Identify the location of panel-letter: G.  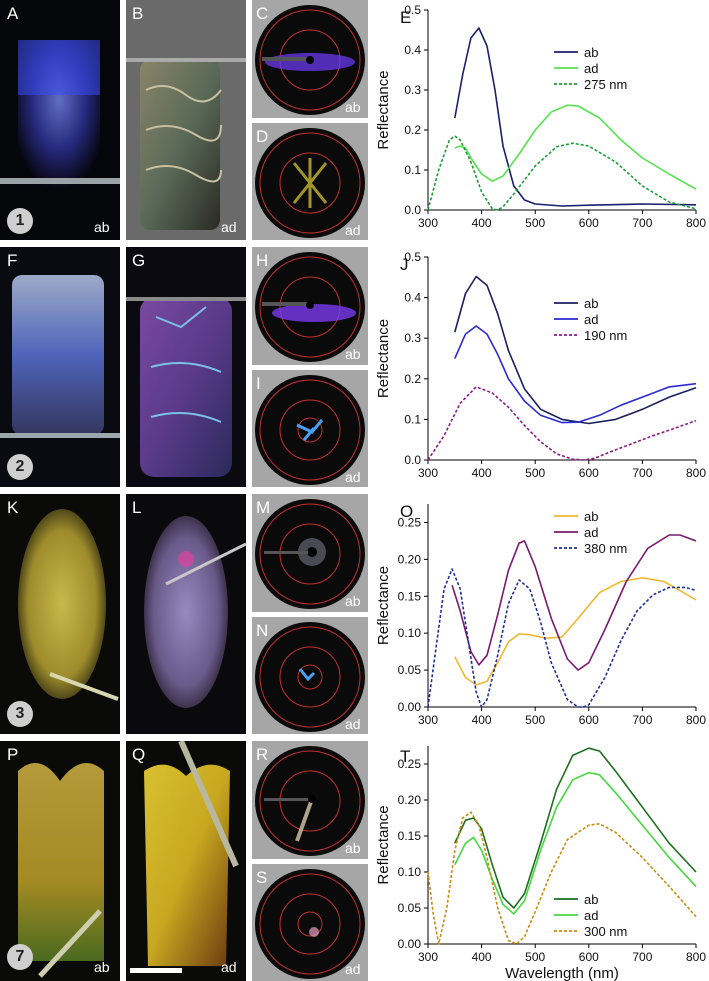
(139, 260).